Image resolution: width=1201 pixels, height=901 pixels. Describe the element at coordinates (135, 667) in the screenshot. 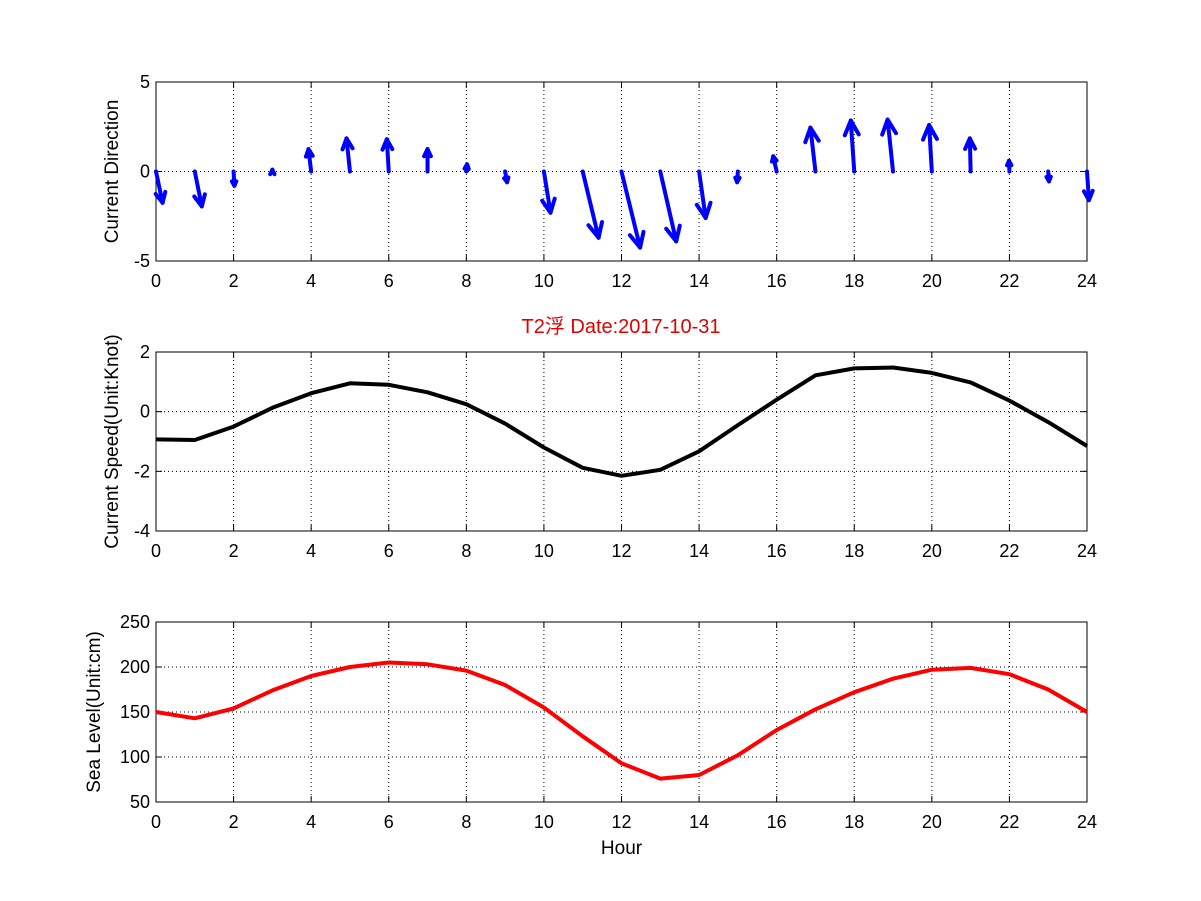

I see `y-tick-label: 200` at that location.